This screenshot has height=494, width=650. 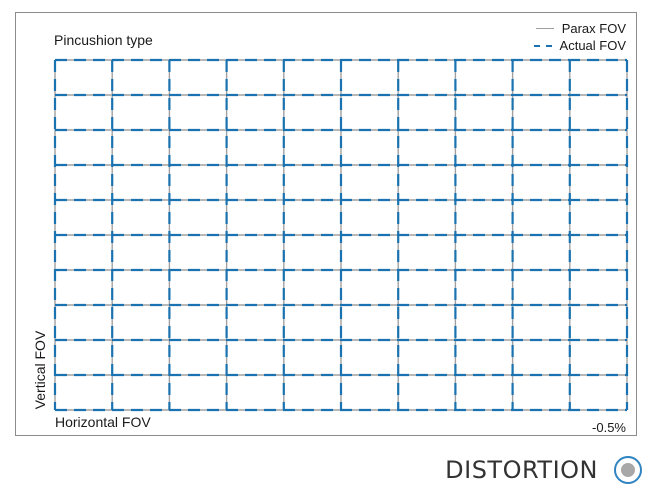 I want to click on legend-item-actual: Actual FOV, so click(x=579, y=45).